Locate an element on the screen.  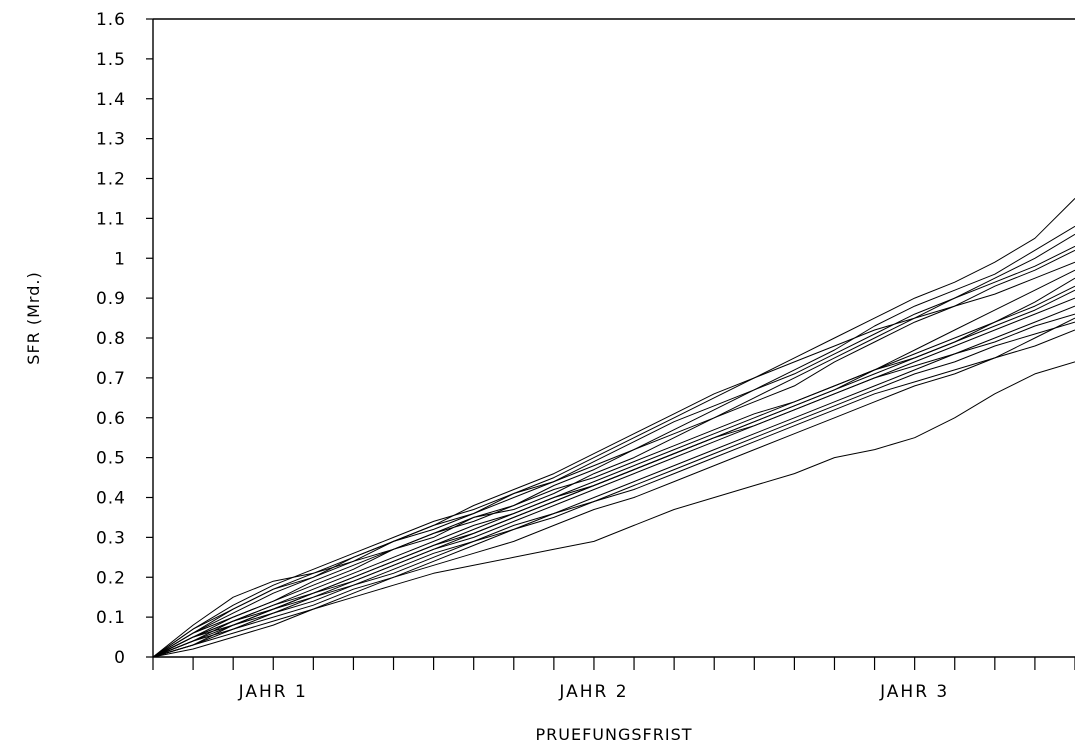
y-tick-label: 0.8 is located at coordinates (111, 339).